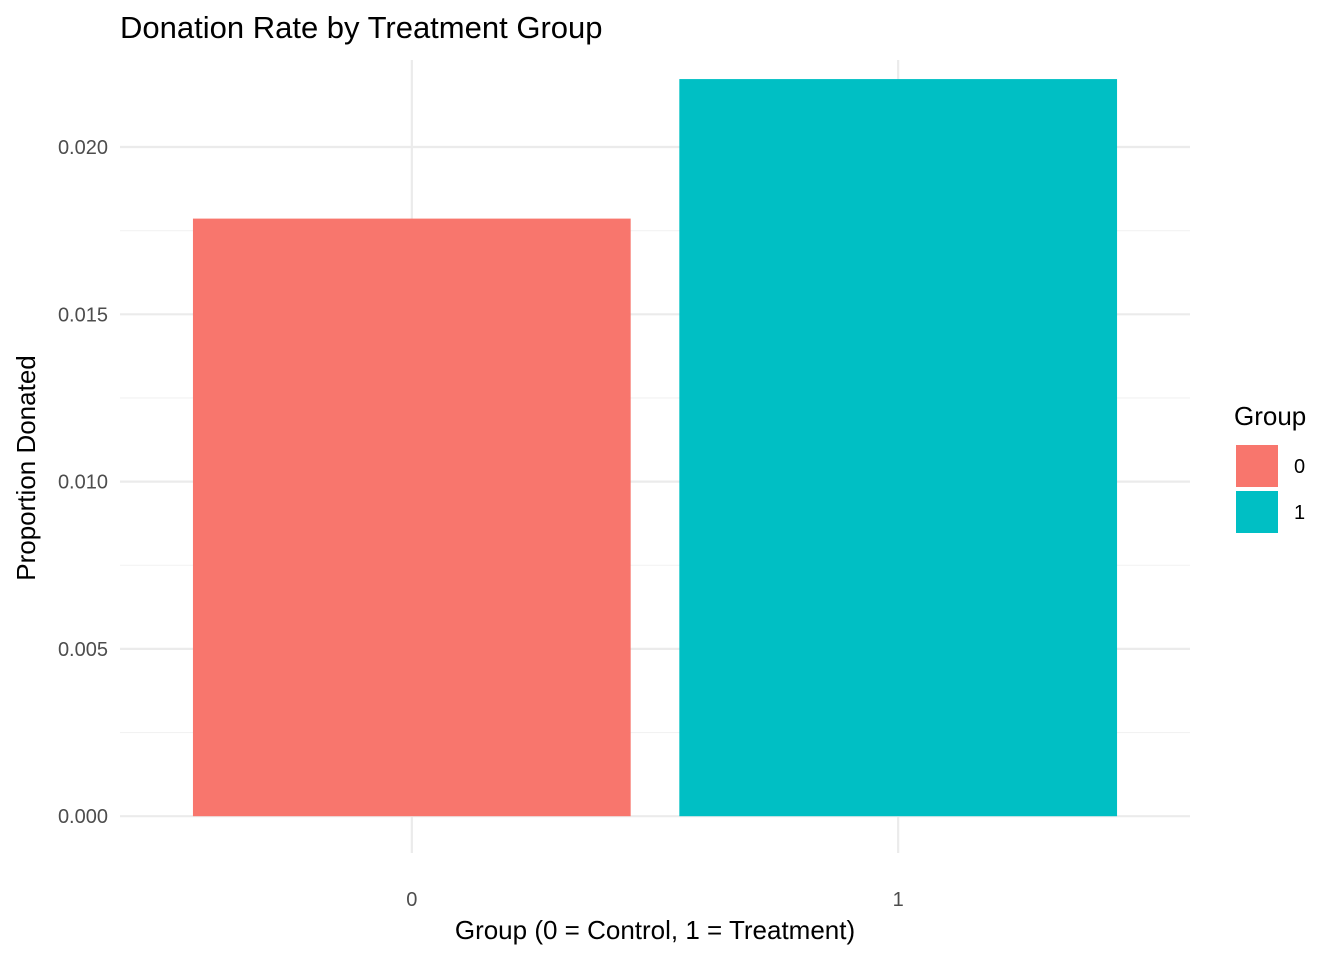 The image size is (1344, 960). I want to click on y-tick-label: 0.010, so click(83, 483).